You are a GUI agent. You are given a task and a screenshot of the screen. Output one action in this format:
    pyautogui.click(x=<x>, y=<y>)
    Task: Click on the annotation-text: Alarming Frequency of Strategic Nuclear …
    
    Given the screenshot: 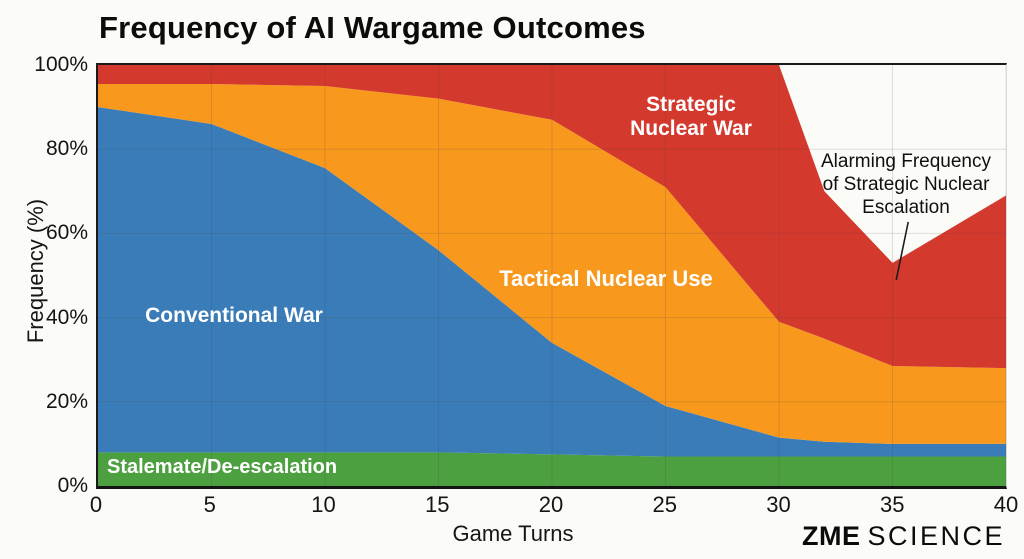 What is the action you would take?
    pyautogui.click(x=906, y=185)
    